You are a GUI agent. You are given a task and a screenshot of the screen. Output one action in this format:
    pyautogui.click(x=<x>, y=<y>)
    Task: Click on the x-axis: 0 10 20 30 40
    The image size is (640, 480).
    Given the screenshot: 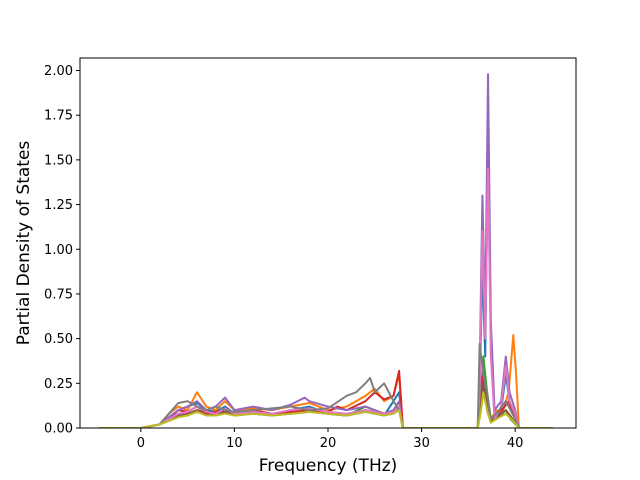 What is the action you would take?
    pyautogui.click(x=330, y=439)
    